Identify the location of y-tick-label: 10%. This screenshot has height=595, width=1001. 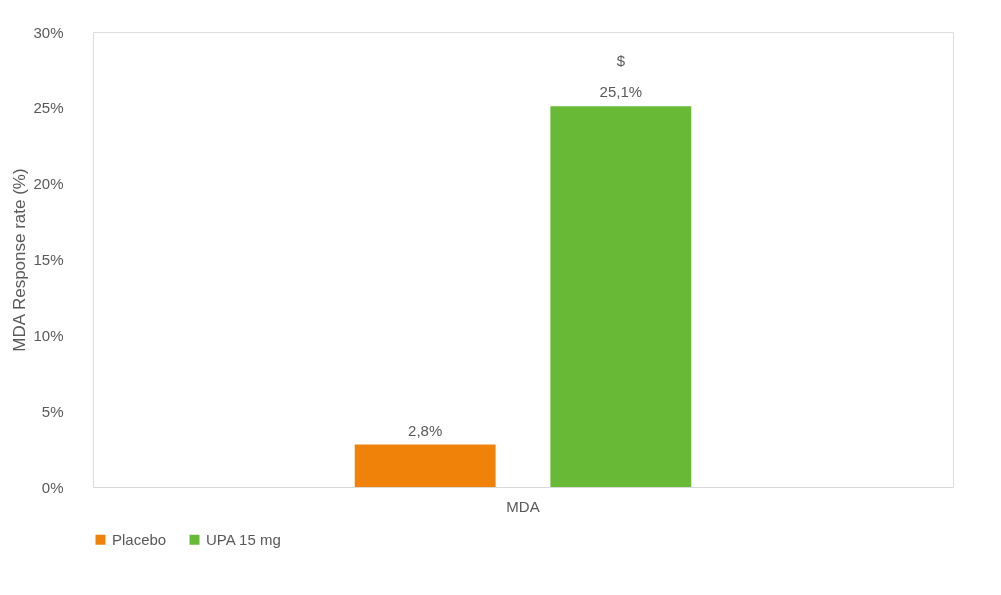
(48, 335).